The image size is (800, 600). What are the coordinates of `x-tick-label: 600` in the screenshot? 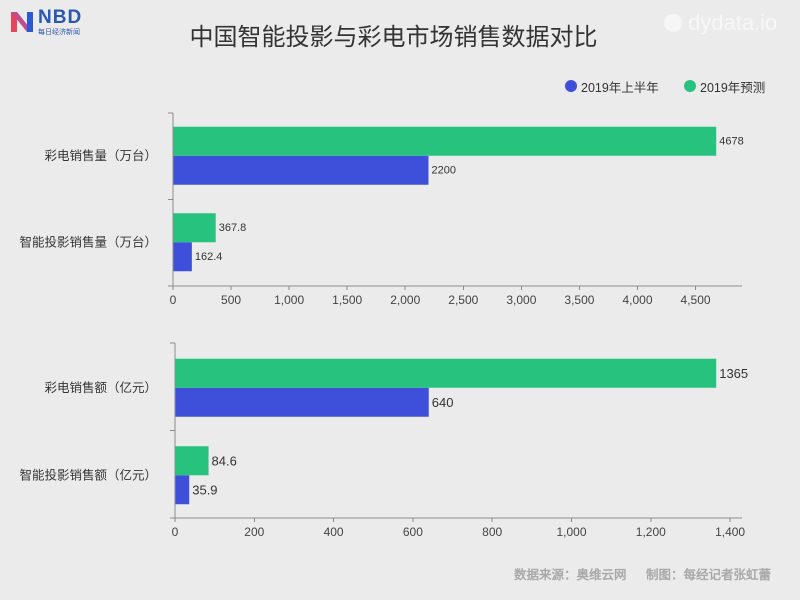 It's located at (413, 532).